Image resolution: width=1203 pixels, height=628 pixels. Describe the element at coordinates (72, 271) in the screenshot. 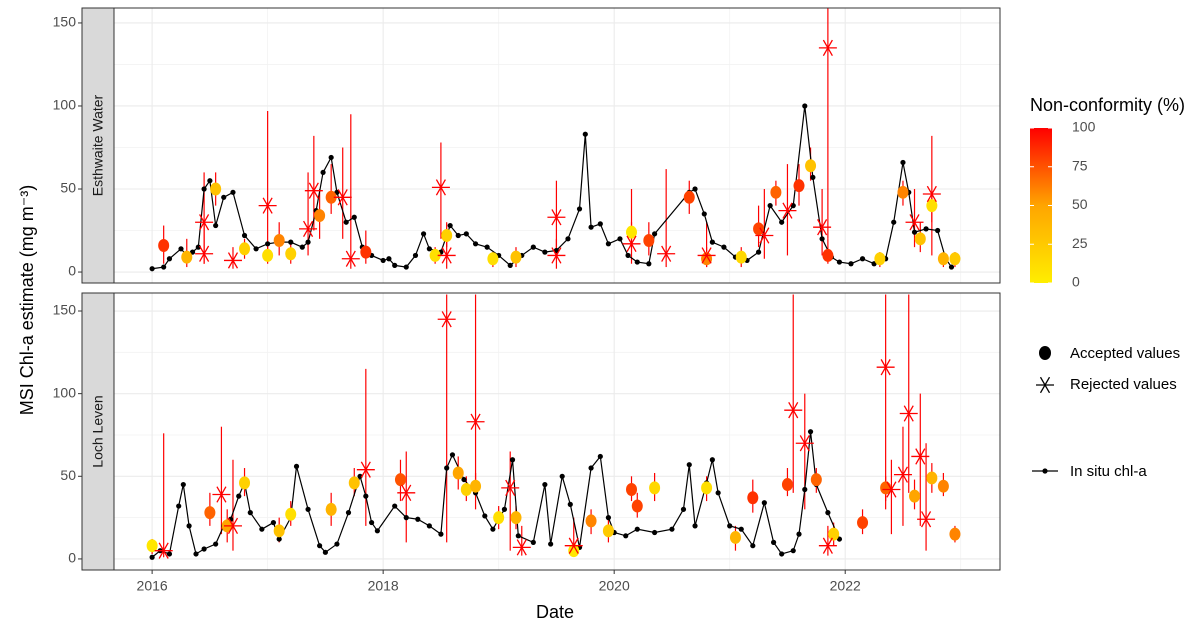

I see `y-tick-label: 0` at that location.